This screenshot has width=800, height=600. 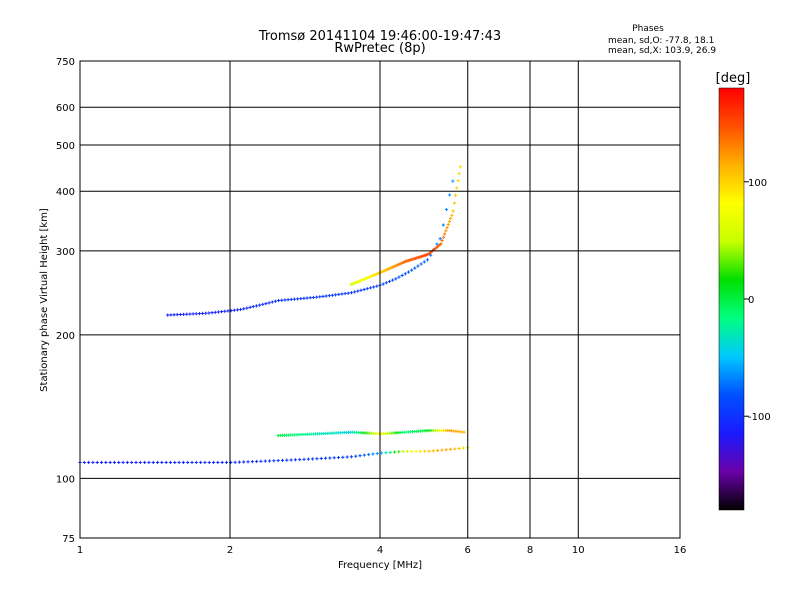 I want to click on y-axis-ticks: 75 100 200 300 400 500 600 750, so click(x=65, y=301).